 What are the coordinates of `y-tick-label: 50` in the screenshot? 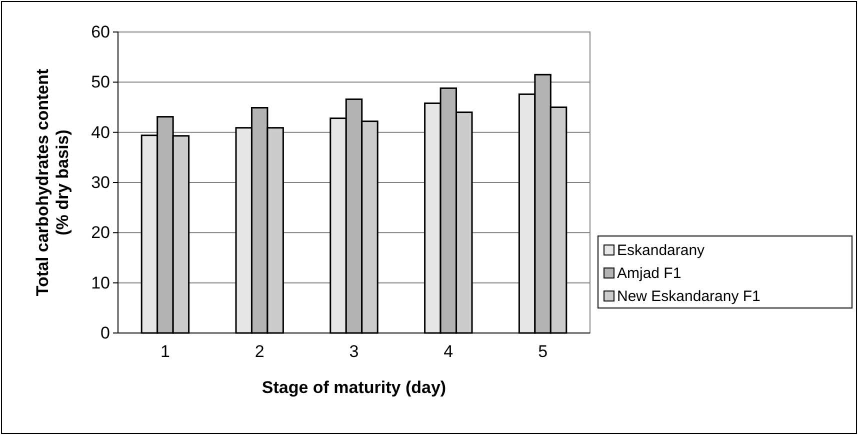 It's located at (100, 82).